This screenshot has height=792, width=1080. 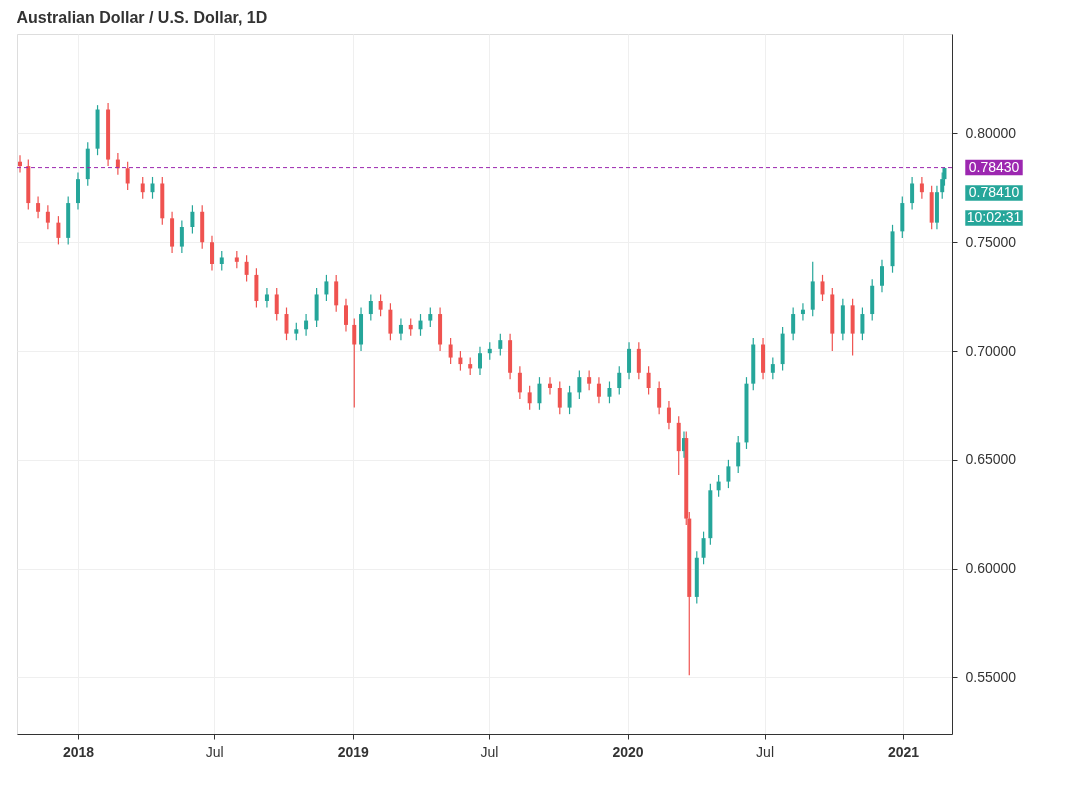 What do you see at coordinates (994, 217) in the screenshot?
I see `text: 10:02:31` at bounding box center [994, 217].